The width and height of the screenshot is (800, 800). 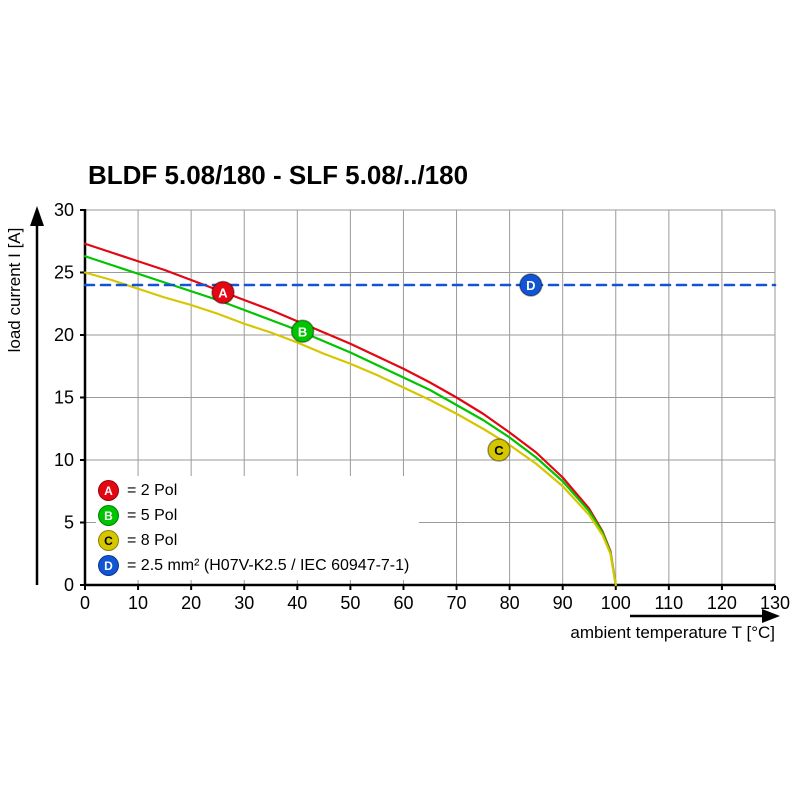 I want to click on chart-title: BLDF 5.08/180 - SLF 5.08/../180, so click(x=278, y=175).